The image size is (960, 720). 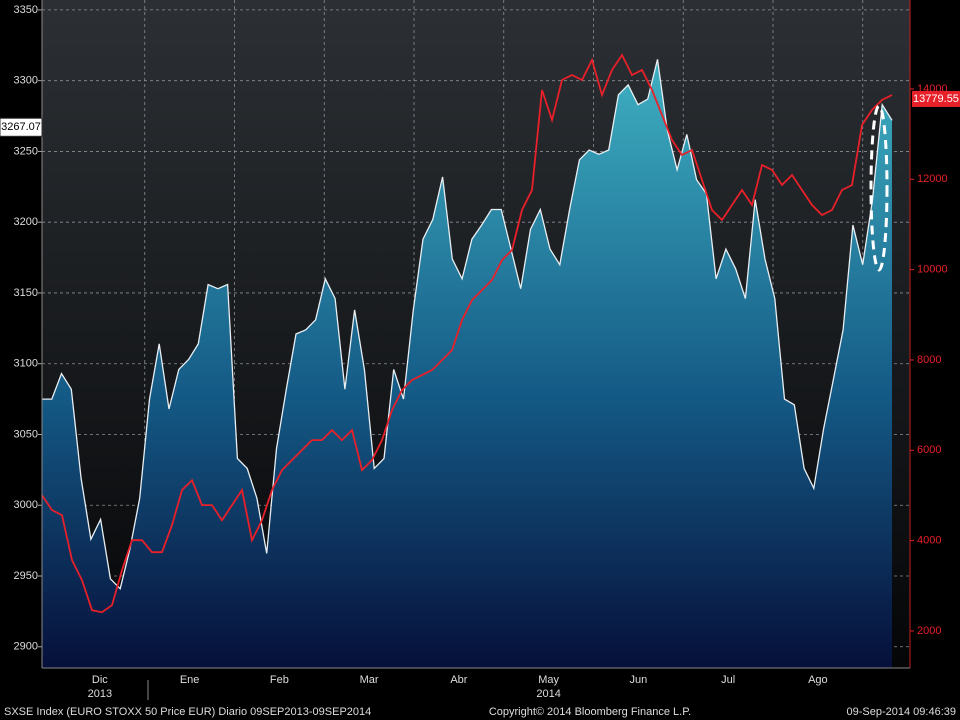 I want to click on last-value-label: 13779.55, so click(x=936, y=99).